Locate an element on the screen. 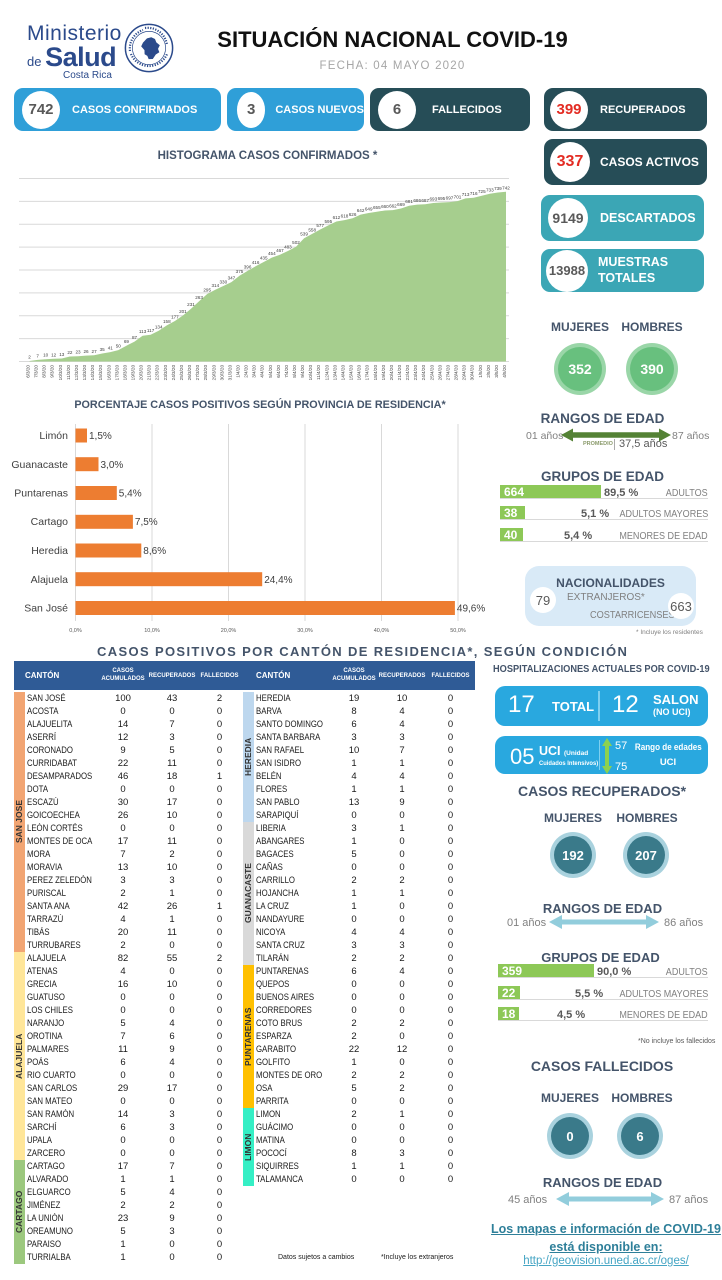 The image size is (722, 1280). svg-text: 10 is located at coordinates (46, 355).